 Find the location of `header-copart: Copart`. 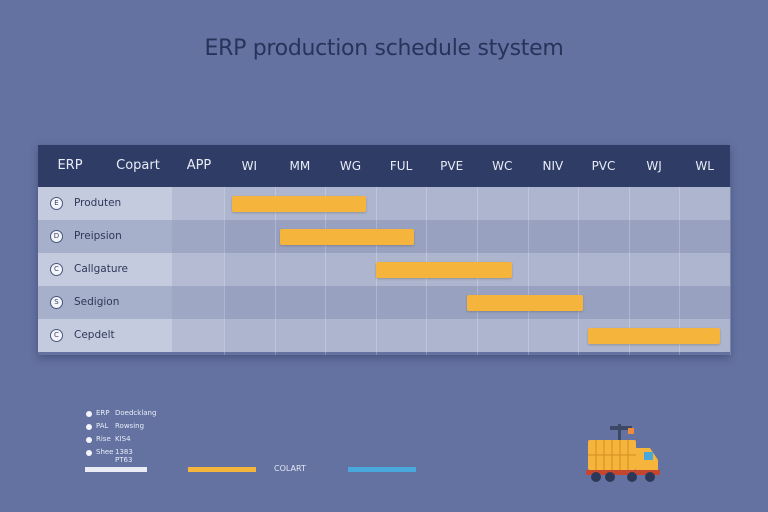

header-copart: Copart is located at coordinates (138, 165).